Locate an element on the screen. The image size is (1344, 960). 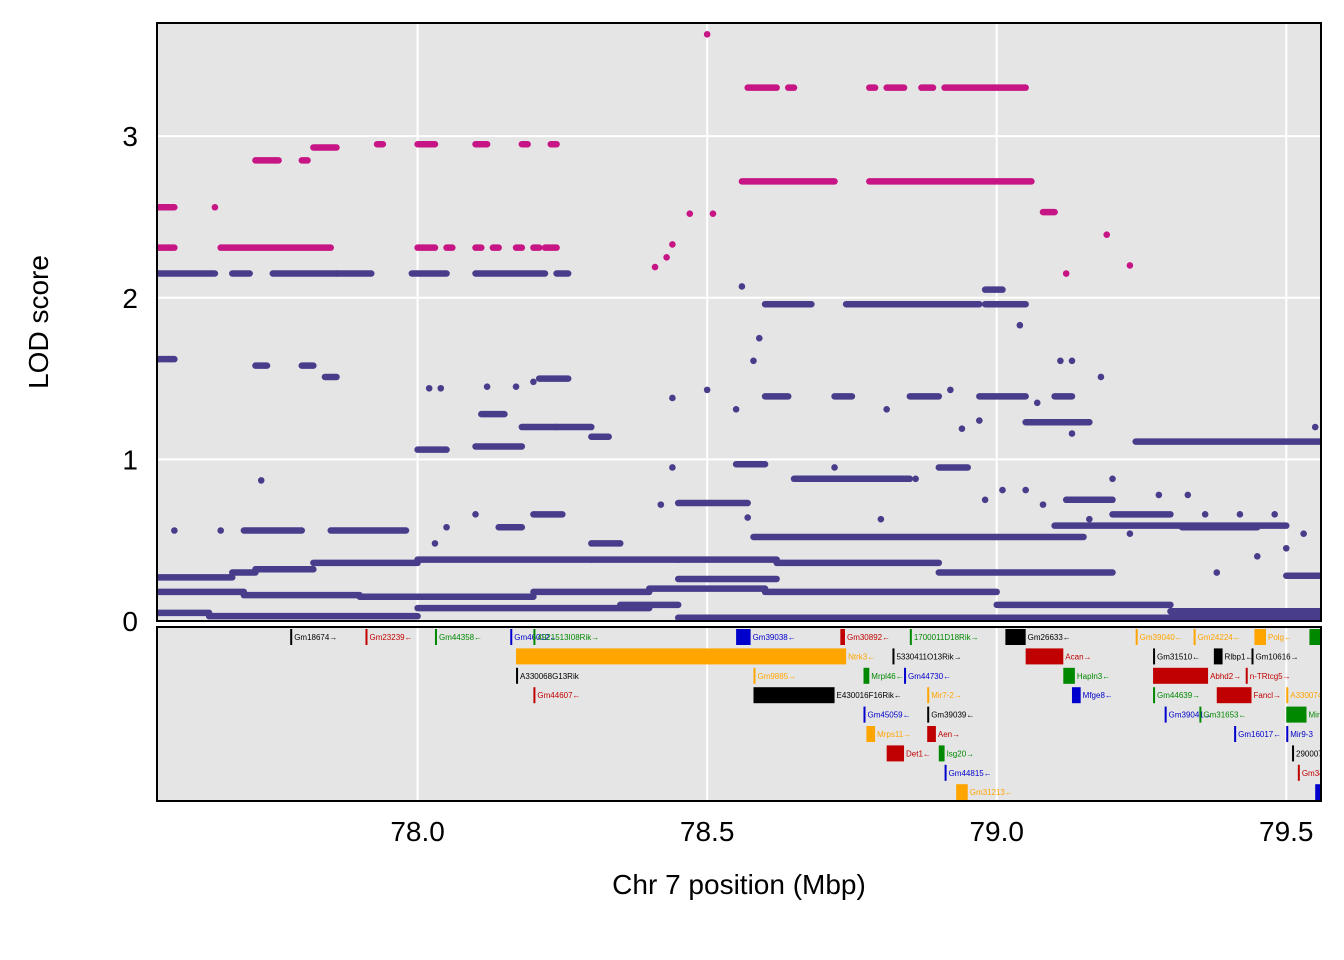
gene: 5330411O13Rik→ is located at coordinates (927, 656).